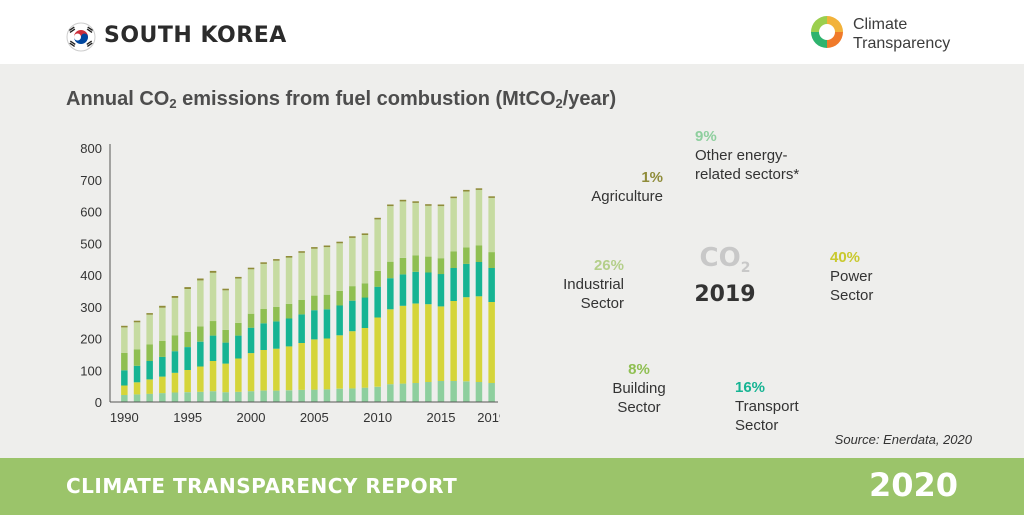 This screenshot has height=515, width=1024. What do you see at coordinates (559, 103) in the screenshot?
I see `title-sub-2: 2` at bounding box center [559, 103].